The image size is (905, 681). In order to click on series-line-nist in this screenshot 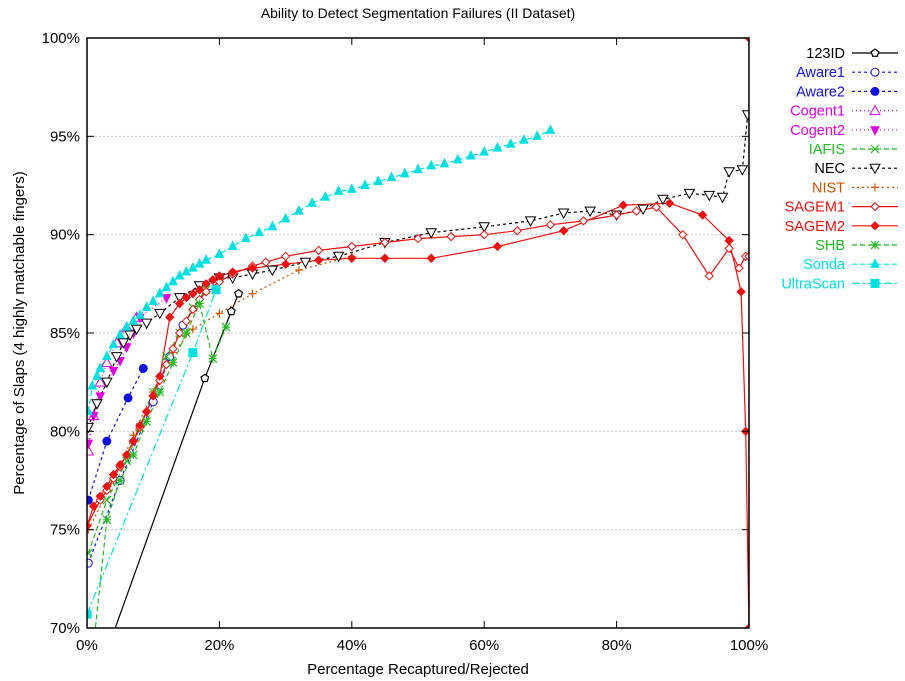, I will do `click(219, 392)`.